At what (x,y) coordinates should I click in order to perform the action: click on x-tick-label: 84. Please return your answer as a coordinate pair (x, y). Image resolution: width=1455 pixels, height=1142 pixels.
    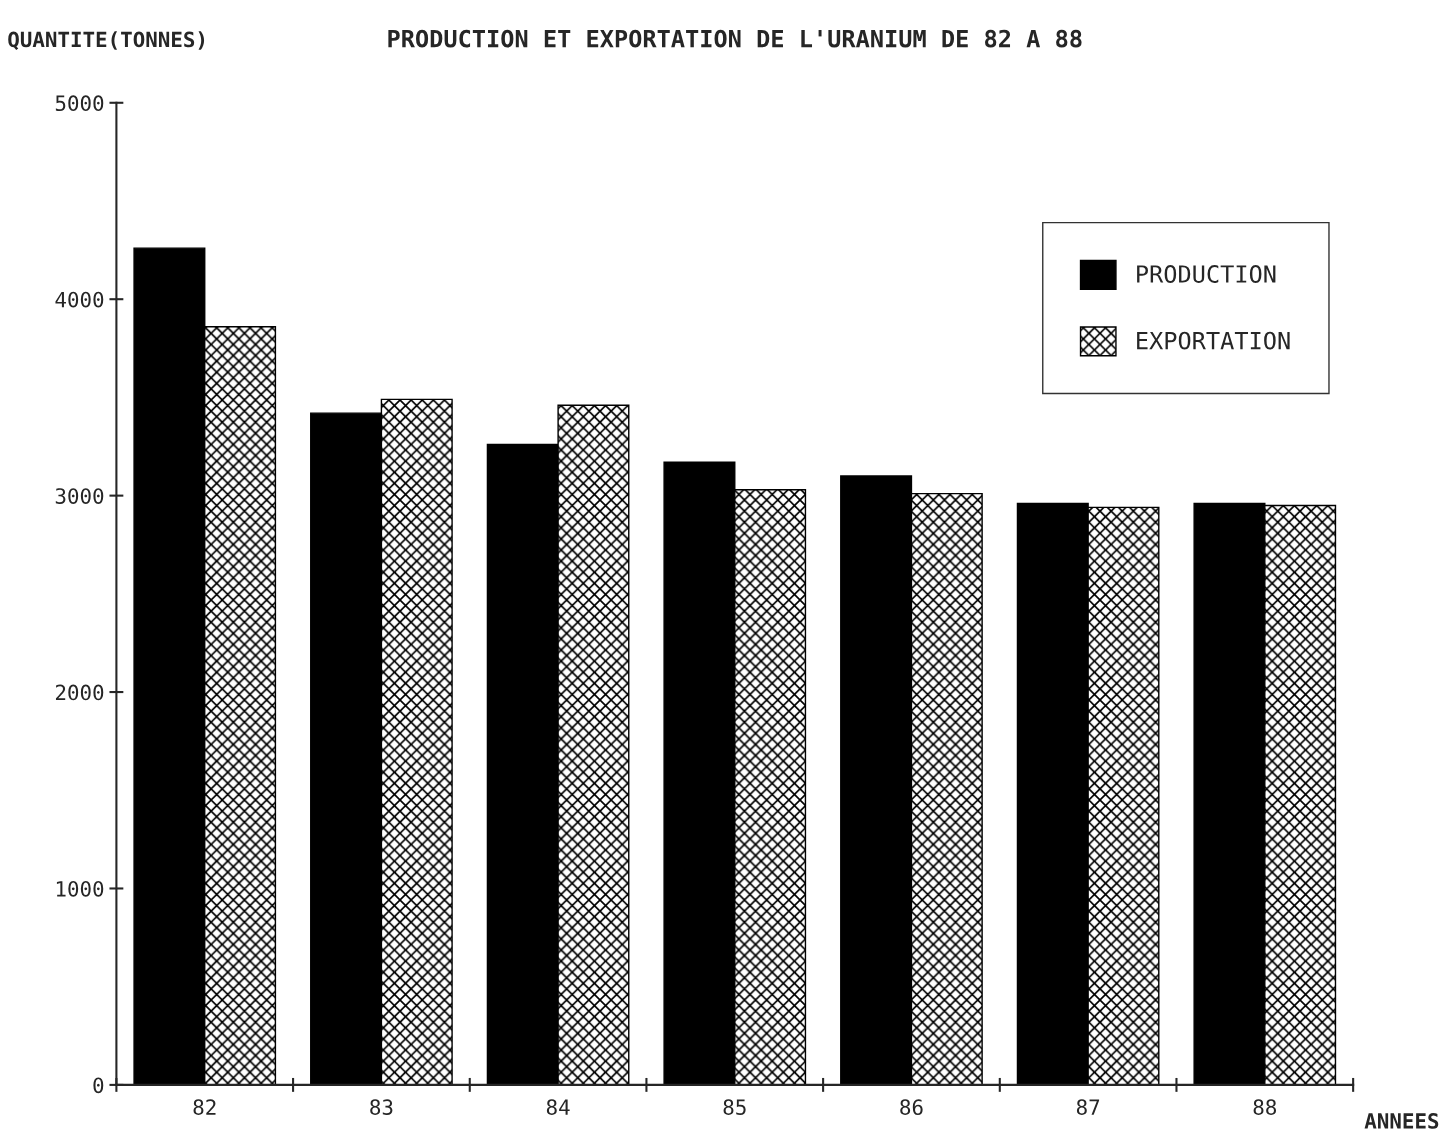
    Looking at the image, I should click on (558, 1107).